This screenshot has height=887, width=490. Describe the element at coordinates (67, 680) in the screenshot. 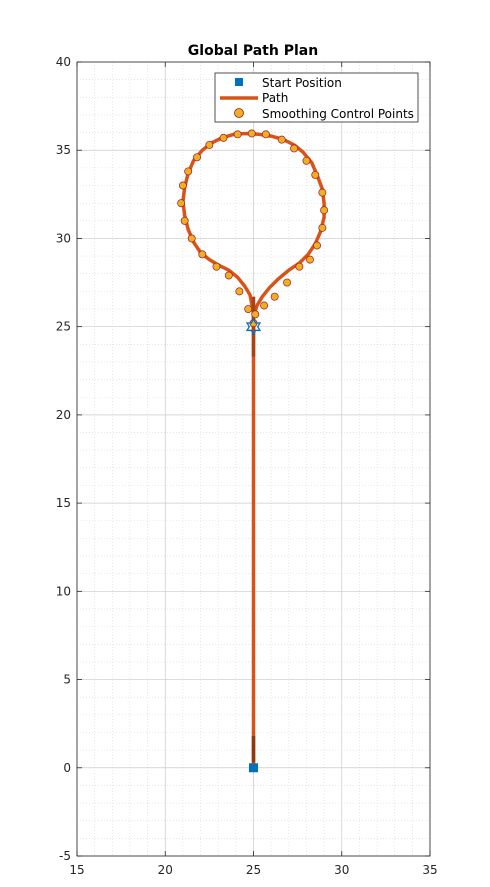

I see `y-tick-label: 5` at that location.